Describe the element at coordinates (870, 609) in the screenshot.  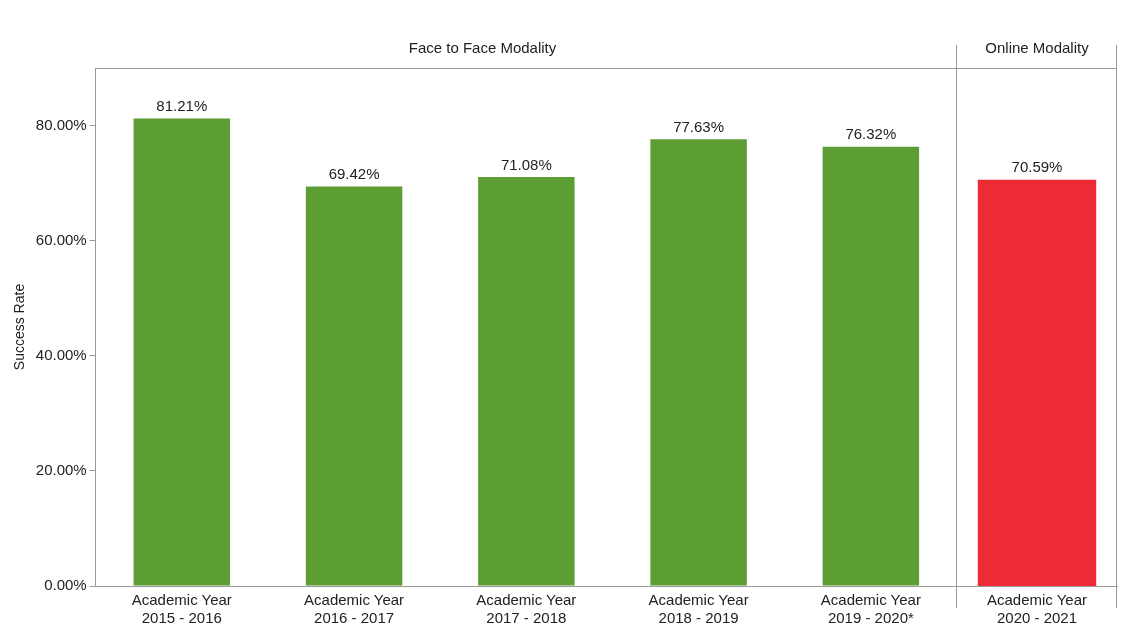
I see `x-tick-label: Academic Year 2019 - 2020*` at that location.